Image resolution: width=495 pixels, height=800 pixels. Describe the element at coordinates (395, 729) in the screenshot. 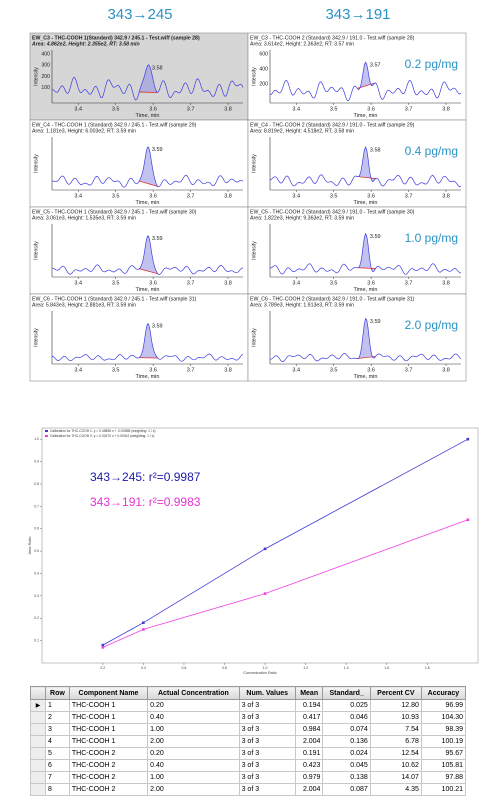

I see `table-cell: 7.54` at that location.